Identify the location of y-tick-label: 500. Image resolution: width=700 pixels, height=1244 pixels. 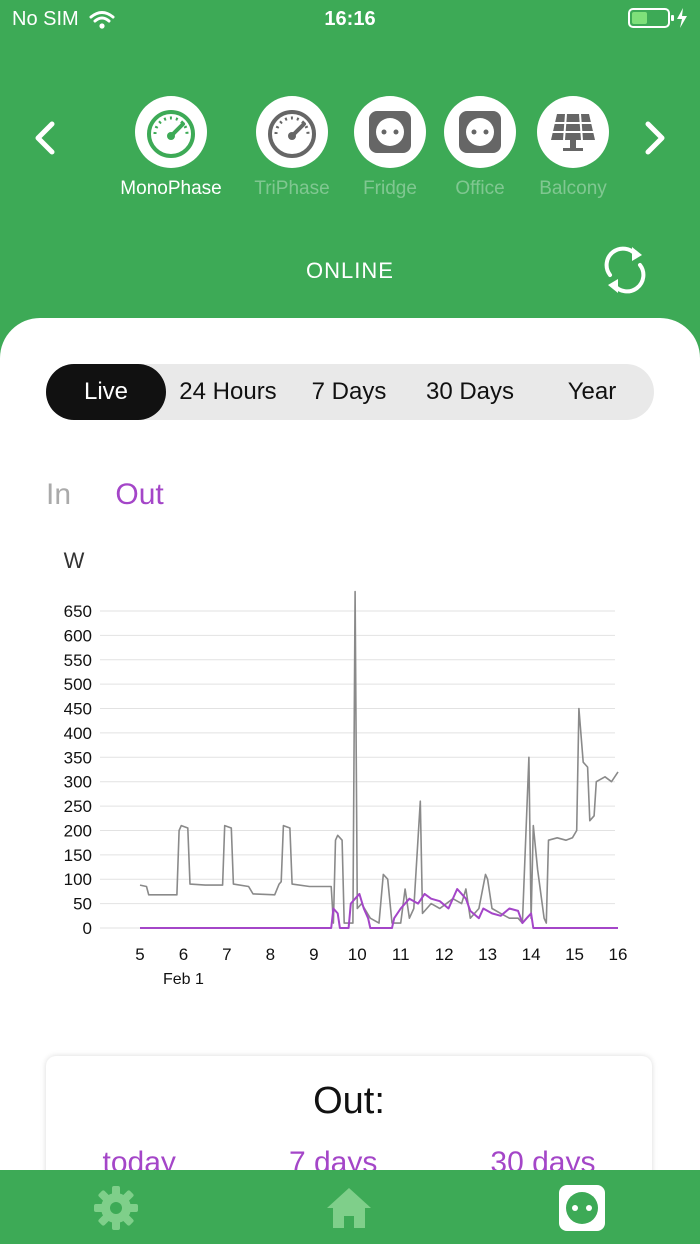
(78, 684).